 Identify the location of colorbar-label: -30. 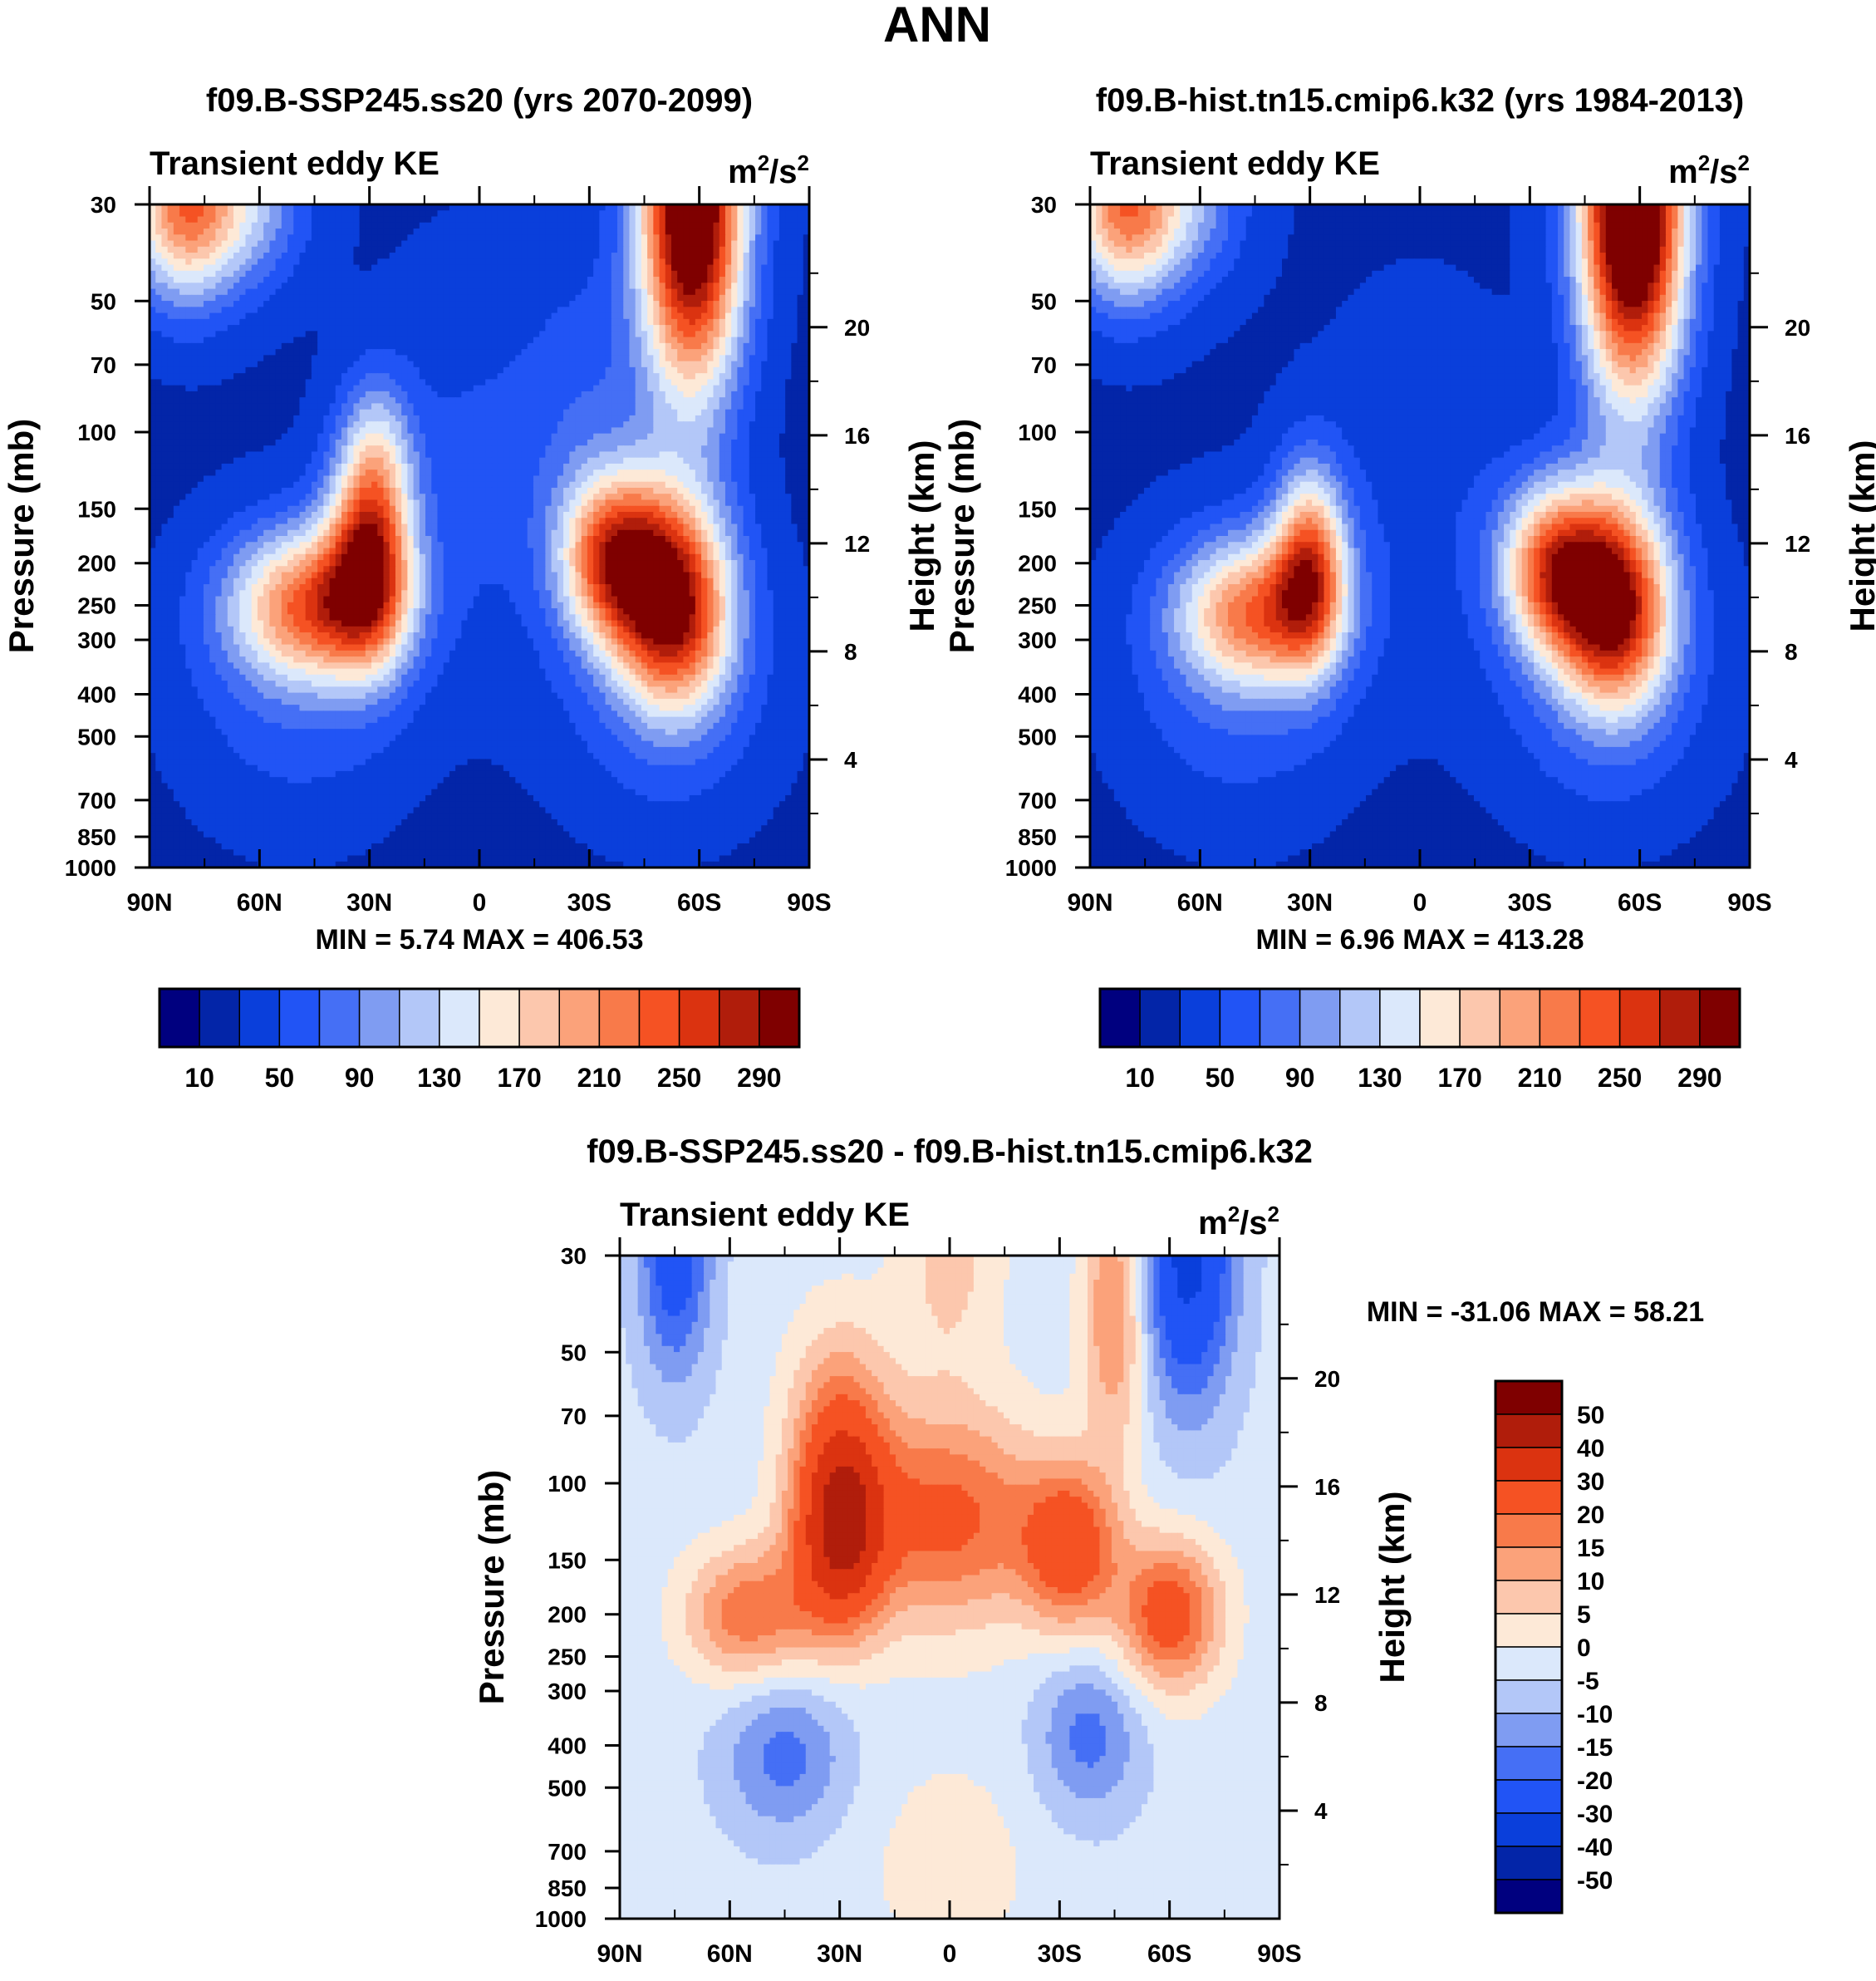
(1595, 1814).